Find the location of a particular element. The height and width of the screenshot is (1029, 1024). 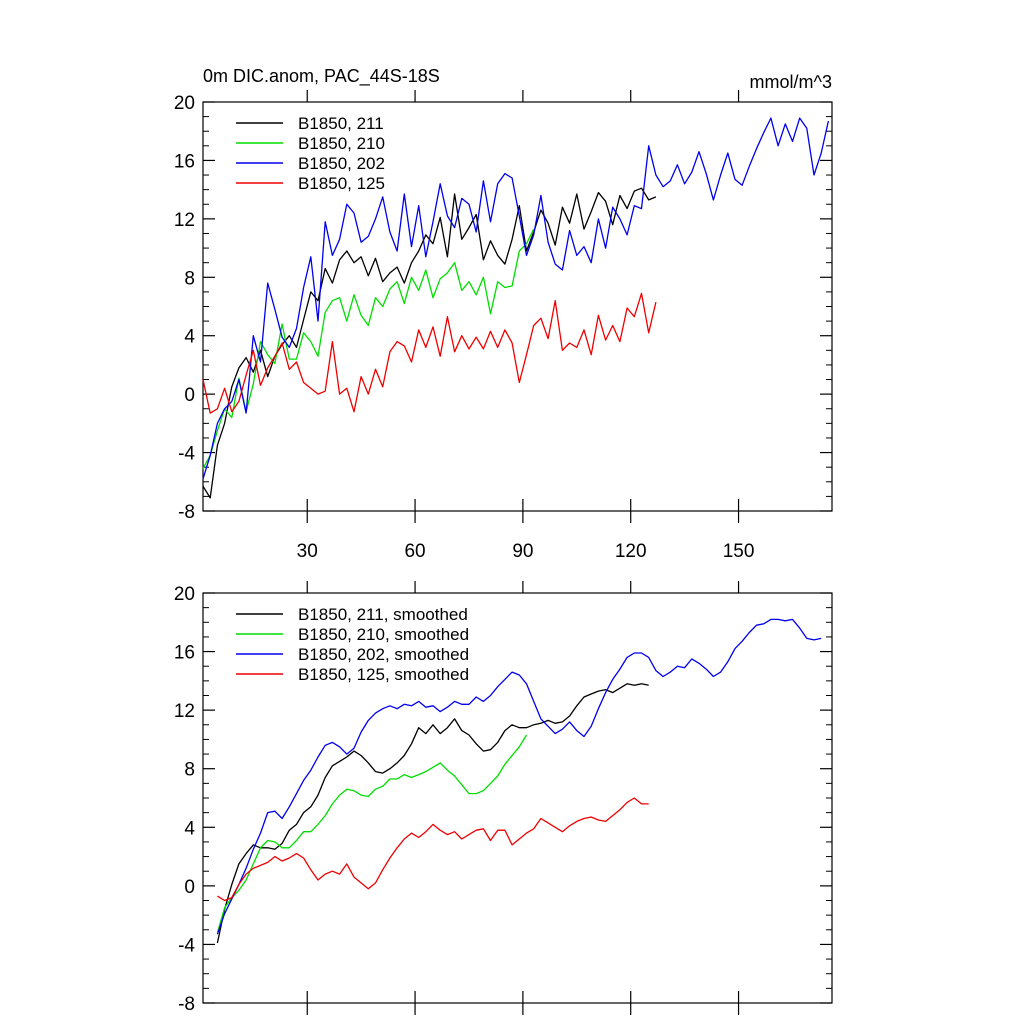

x-tick-label: 120 is located at coordinates (631, 551).